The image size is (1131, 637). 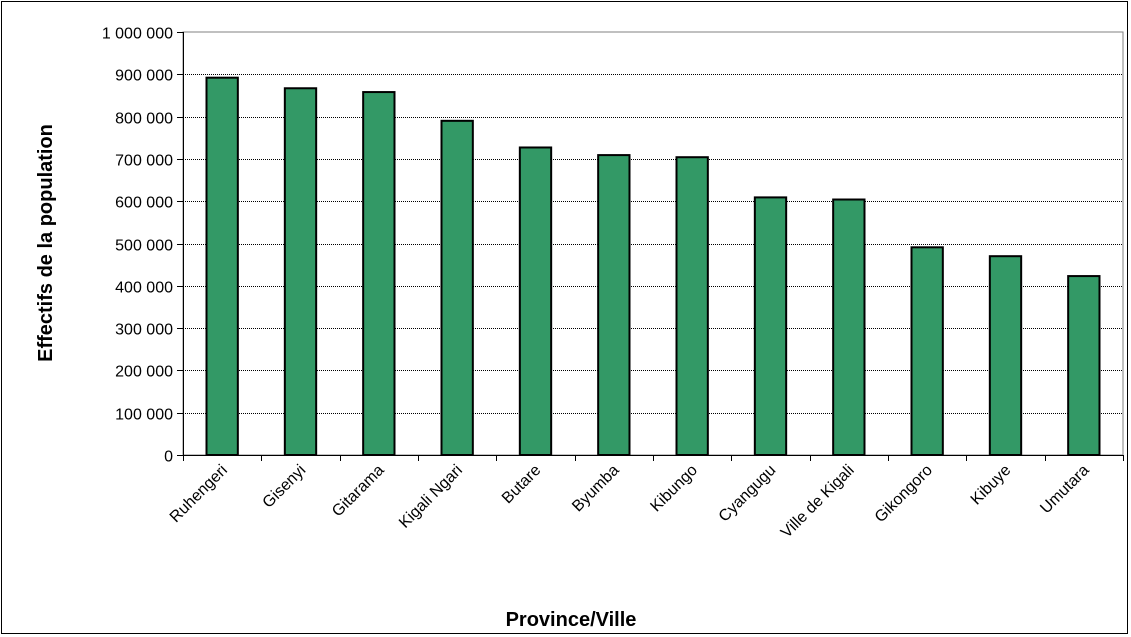 What do you see at coordinates (300, 271) in the screenshot?
I see `bar-gisenyi` at bounding box center [300, 271].